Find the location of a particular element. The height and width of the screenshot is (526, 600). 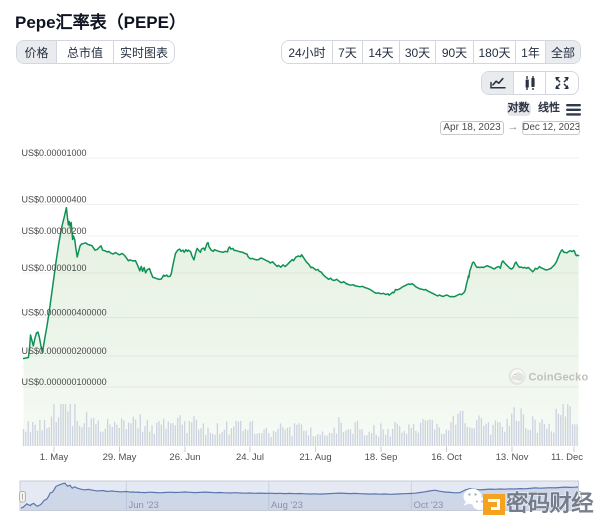

svg-text: Oct '23 is located at coordinates (429, 505).